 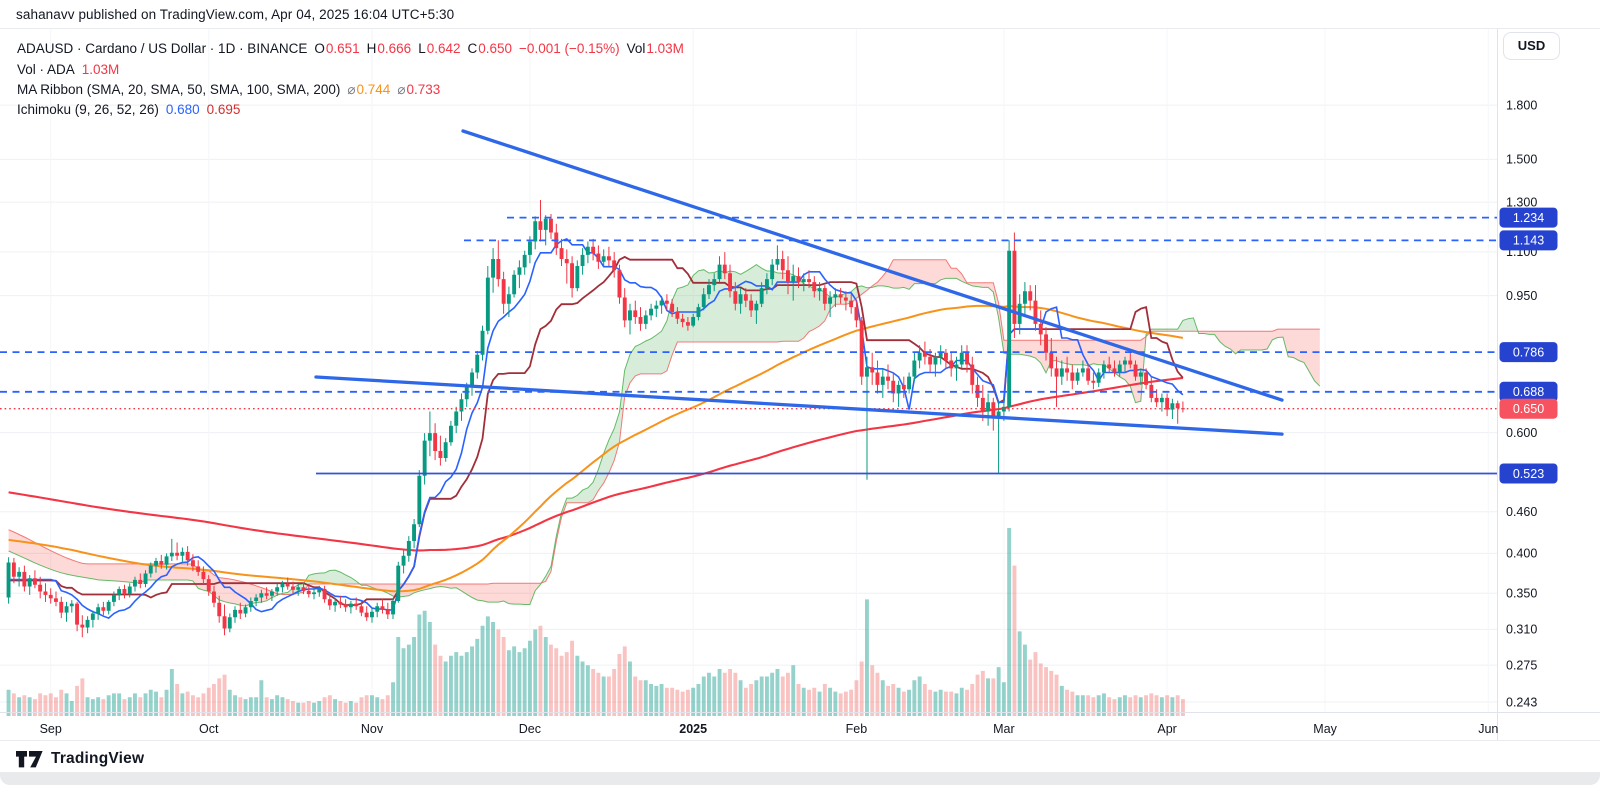 I want to click on month-label-Dec: Dec, so click(x=530, y=729).